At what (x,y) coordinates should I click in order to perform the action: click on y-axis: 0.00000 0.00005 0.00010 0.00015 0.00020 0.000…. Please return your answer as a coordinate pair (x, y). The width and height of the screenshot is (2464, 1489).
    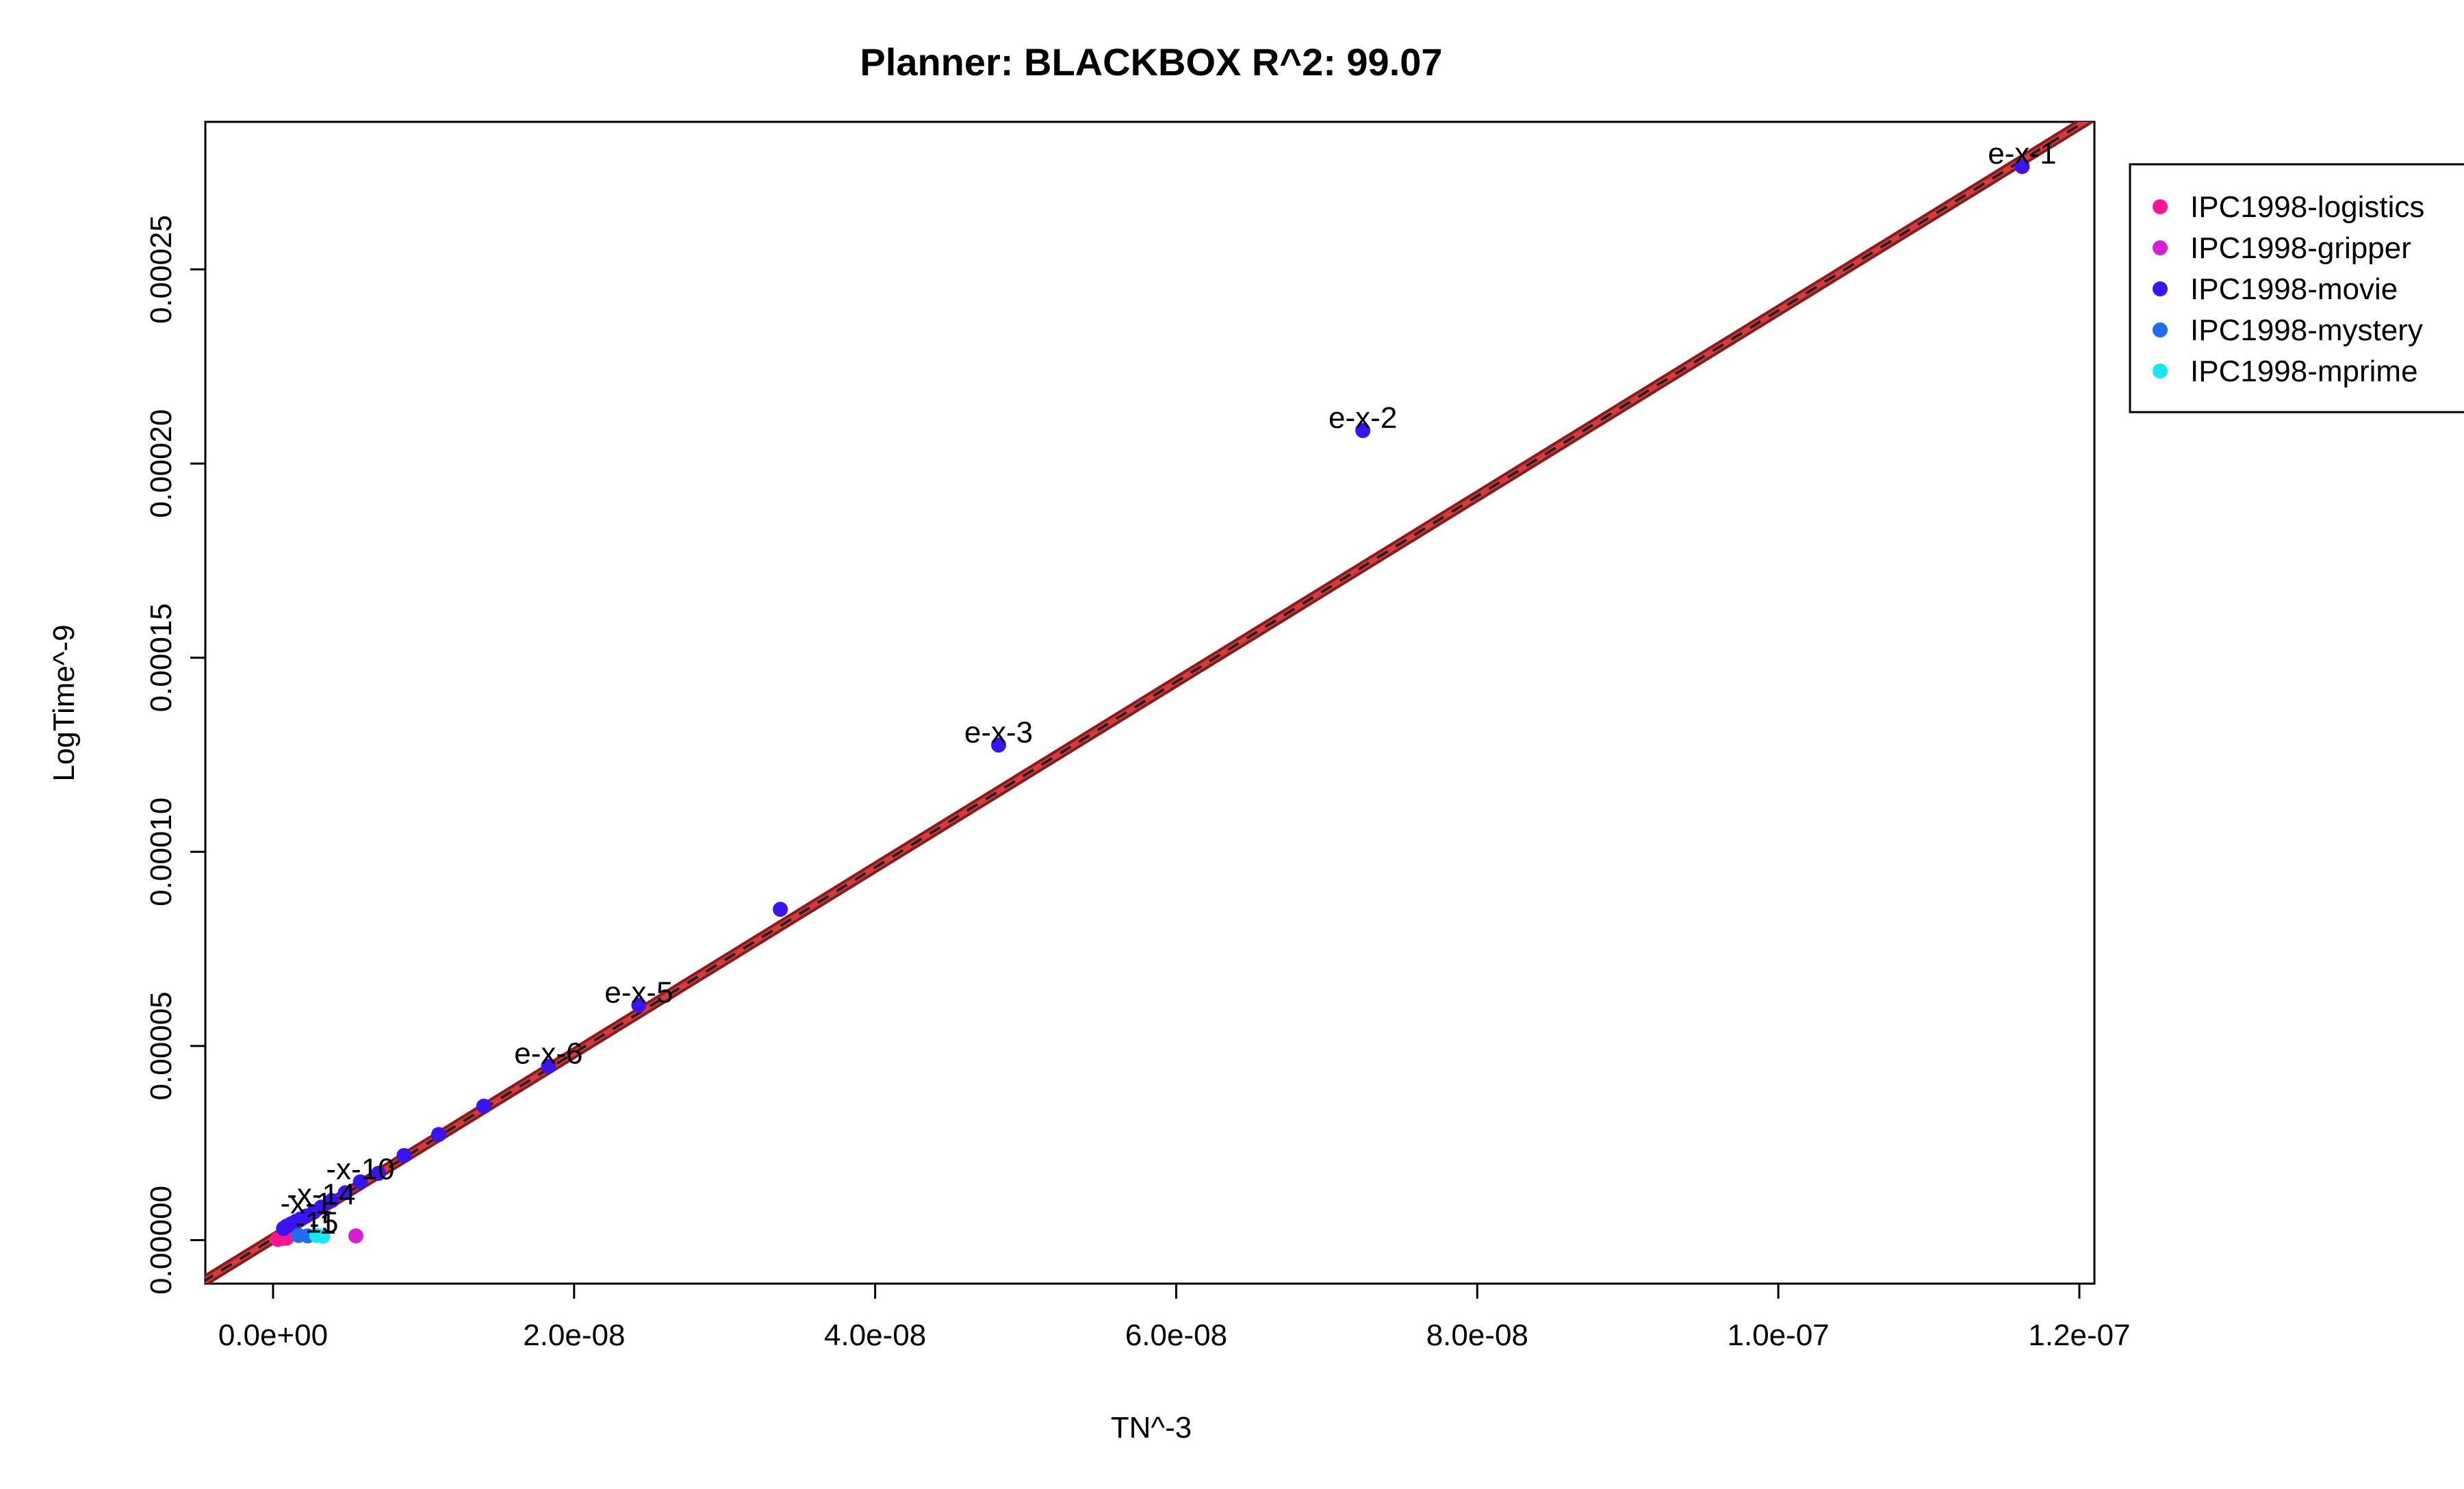
    Looking at the image, I should click on (175, 755).